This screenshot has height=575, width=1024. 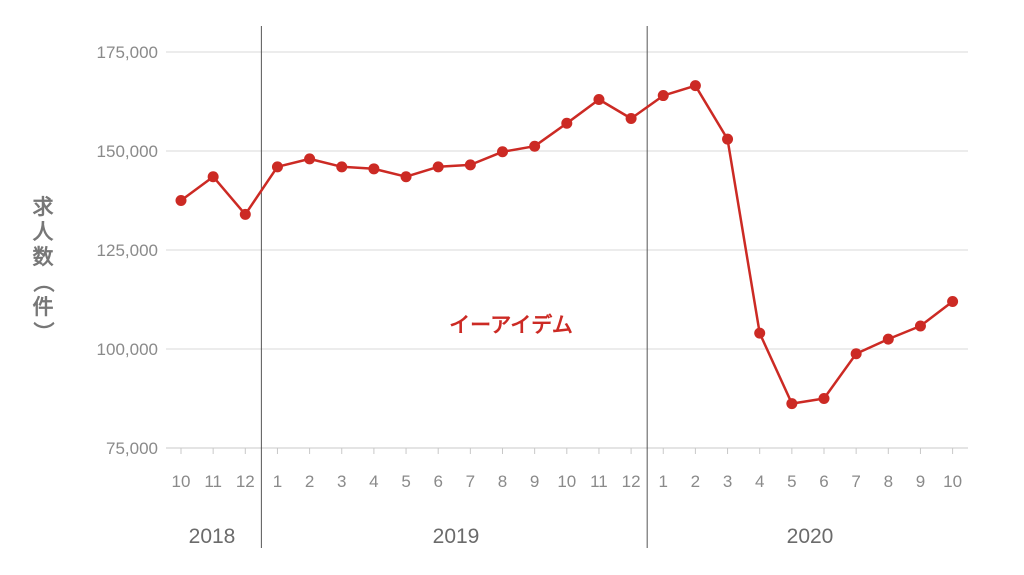 What do you see at coordinates (43, 232) in the screenshot?
I see `y-axis-label-char: 人` at bounding box center [43, 232].